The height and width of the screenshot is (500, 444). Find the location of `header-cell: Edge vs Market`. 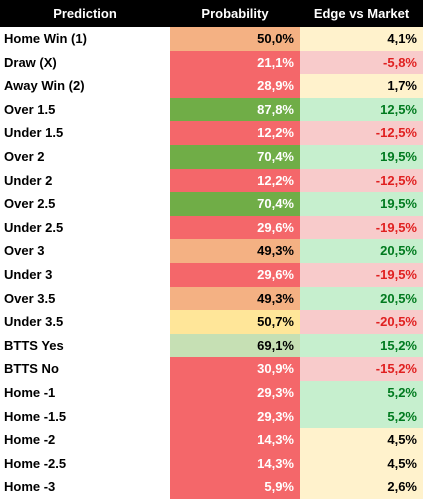

header-cell: Edge vs Market is located at coordinates (361, 13).